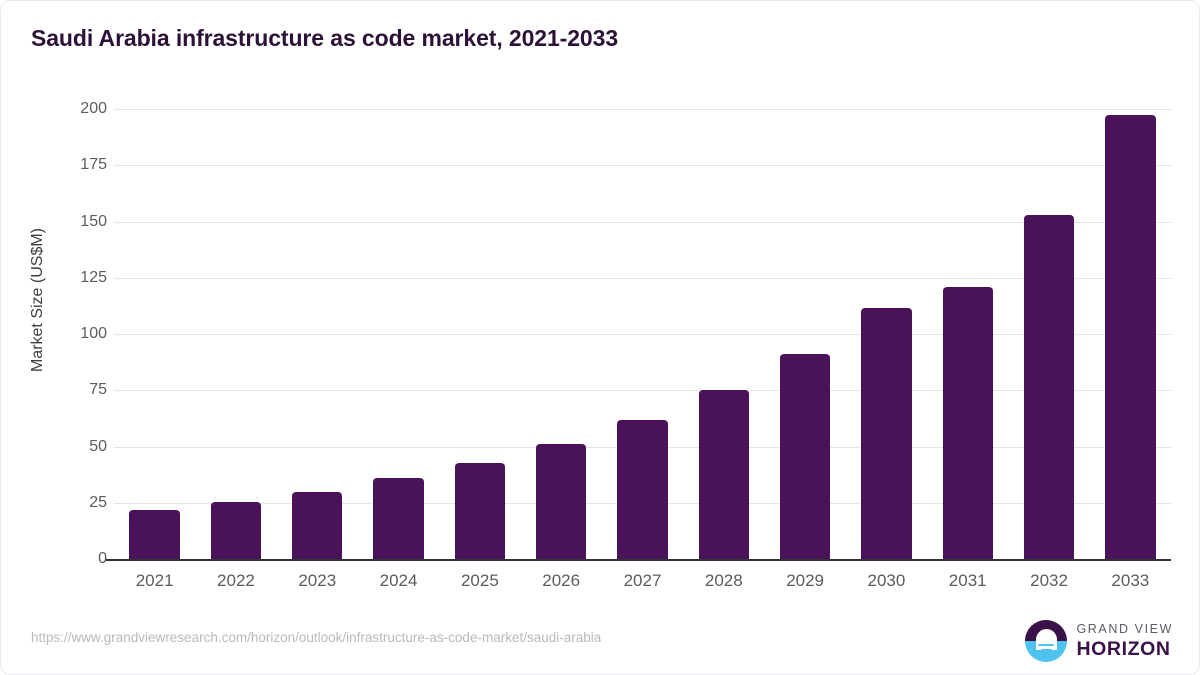 This screenshot has height=675, width=1200. I want to click on x-tick-label: 2028, so click(723, 580).